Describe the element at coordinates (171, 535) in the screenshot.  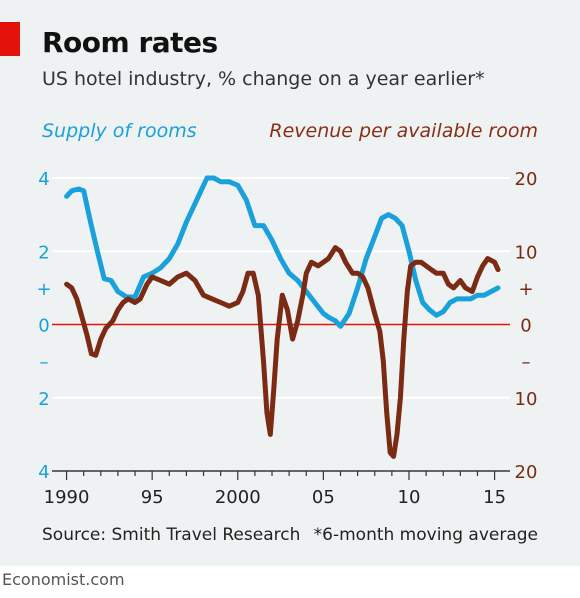
I see `source-note: Source: Smith Travel Research` at that location.